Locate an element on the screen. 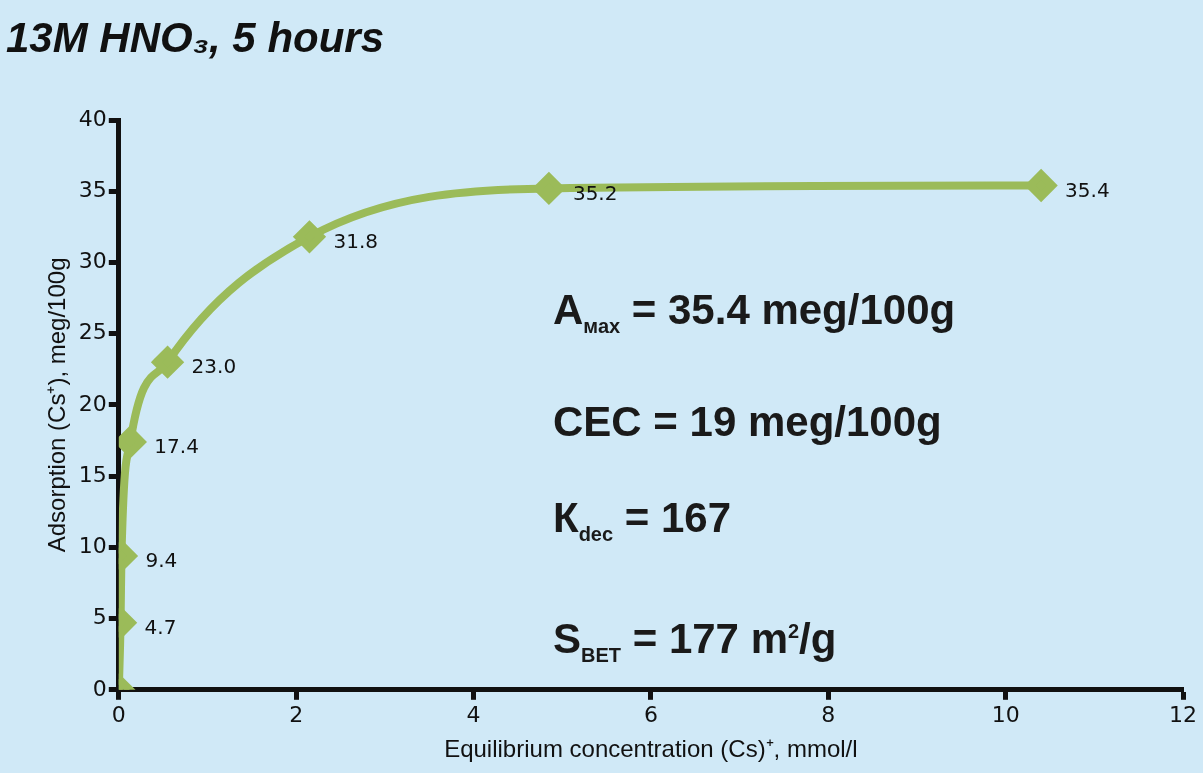 This screenshot has width=1203, height=773. annotation: CEC = 19 meg/100g is located at coordinates (748, 422).